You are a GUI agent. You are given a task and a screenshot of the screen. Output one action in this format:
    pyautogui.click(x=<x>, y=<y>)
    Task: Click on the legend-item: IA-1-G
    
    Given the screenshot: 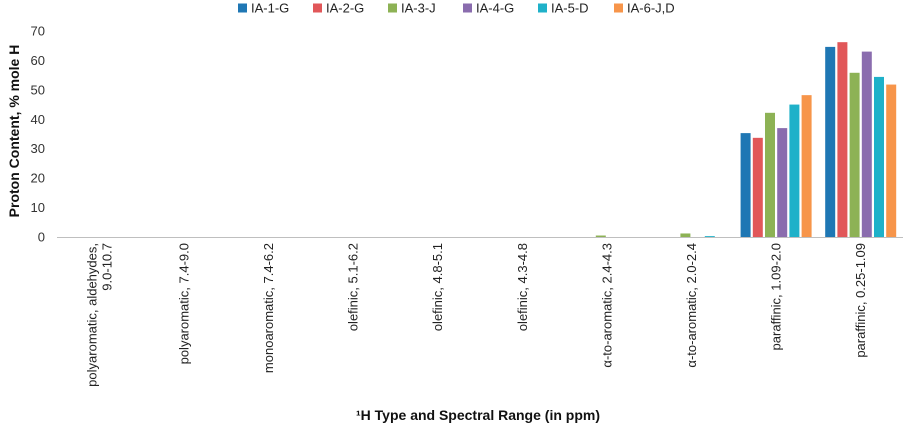 What is the action you would take?
    pyautogui.click(x=263, y=8)
    